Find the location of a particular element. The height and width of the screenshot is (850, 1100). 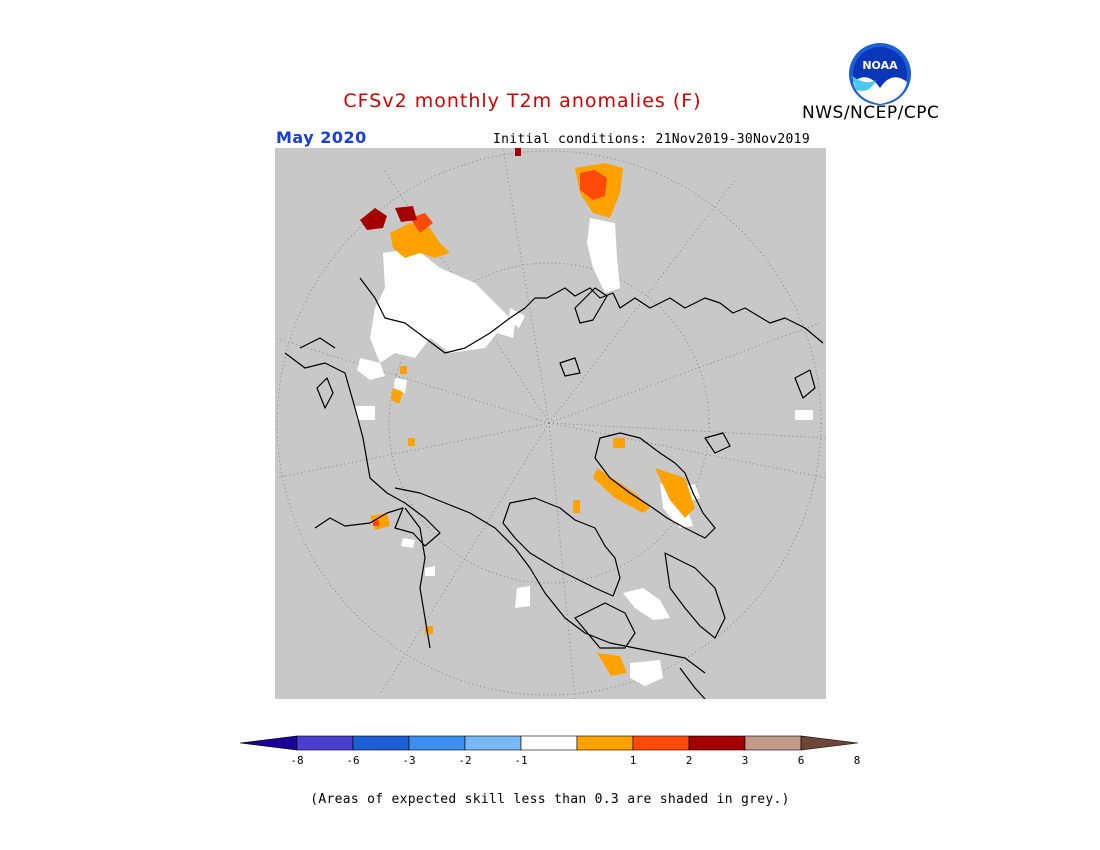

orange-patch-namerica is located at coordinates (621, 490).